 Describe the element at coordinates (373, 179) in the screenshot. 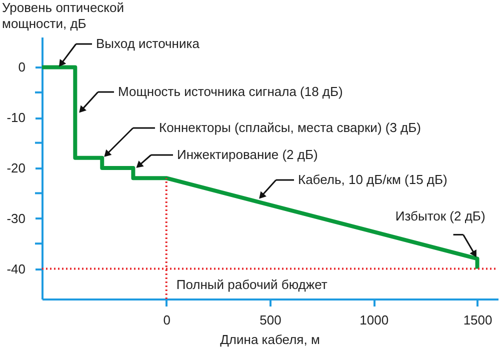

I see `annotation: Кабель, 10 дБ/км (15 дБ)` at that location.